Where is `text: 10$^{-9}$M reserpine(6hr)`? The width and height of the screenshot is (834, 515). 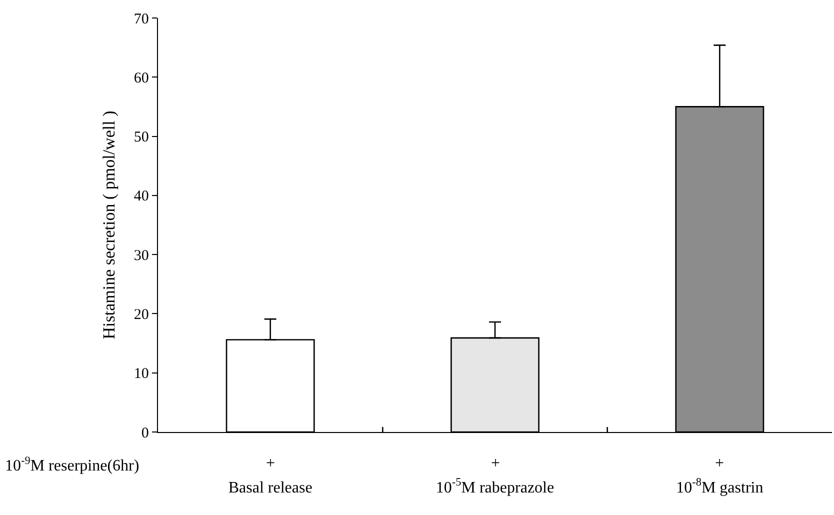 text: 10$^{-9}$M reserpine(6hr) is located at coordinates (72, 465).